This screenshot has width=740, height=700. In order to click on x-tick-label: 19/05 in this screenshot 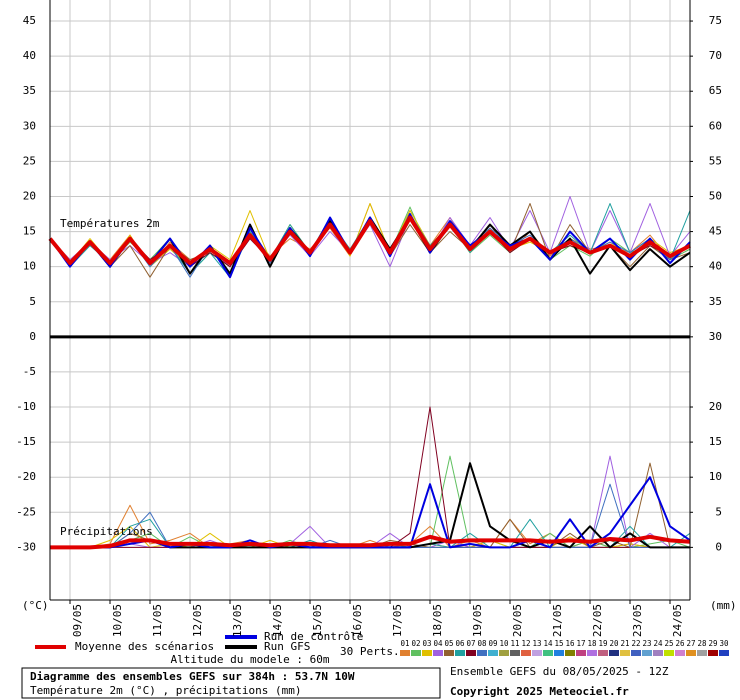, I will do `click(477, 620)`.